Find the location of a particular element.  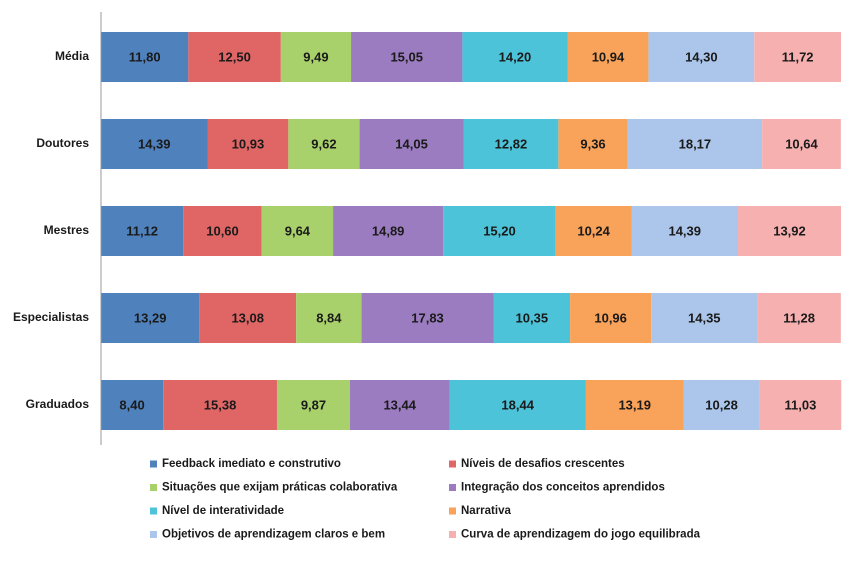

data-label: 10,28 is located at coordinates (721, 404).